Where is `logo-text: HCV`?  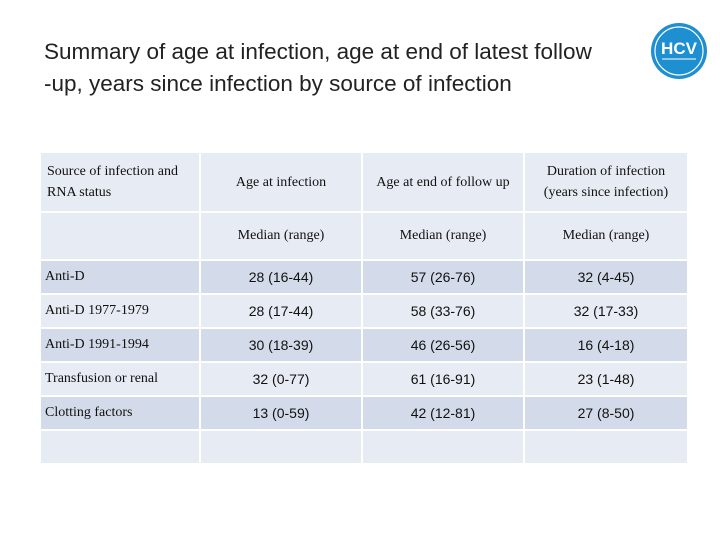
logo-text: HCV is located at coordinates (679, 48).